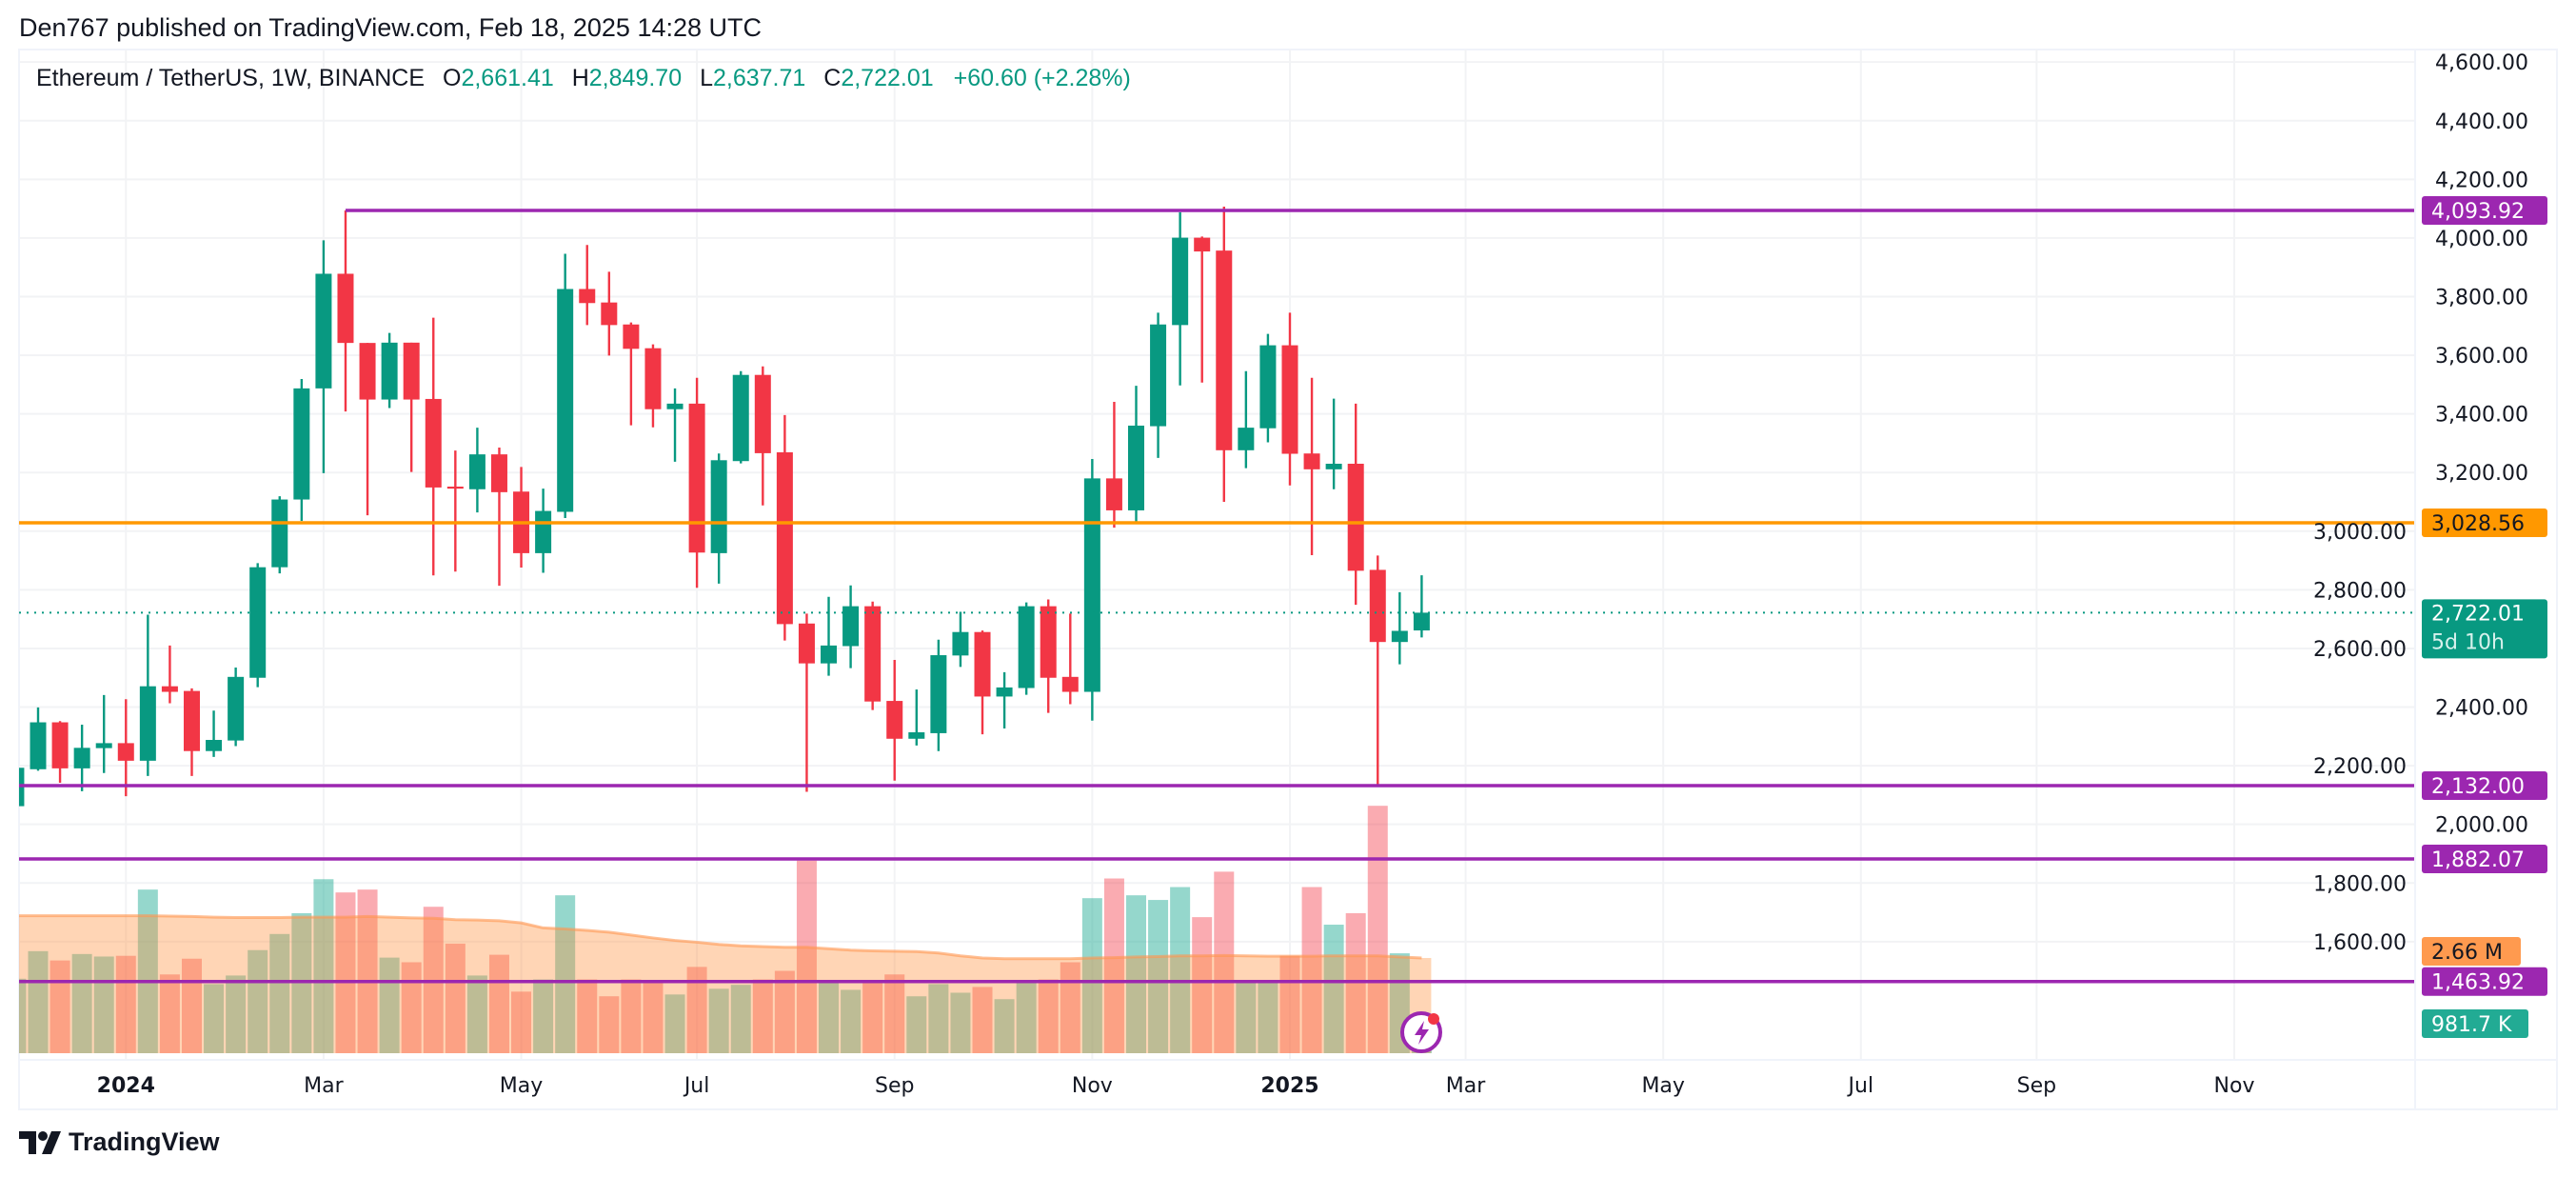  I want to click on level-price-tag-bg, so click(2484, 982).